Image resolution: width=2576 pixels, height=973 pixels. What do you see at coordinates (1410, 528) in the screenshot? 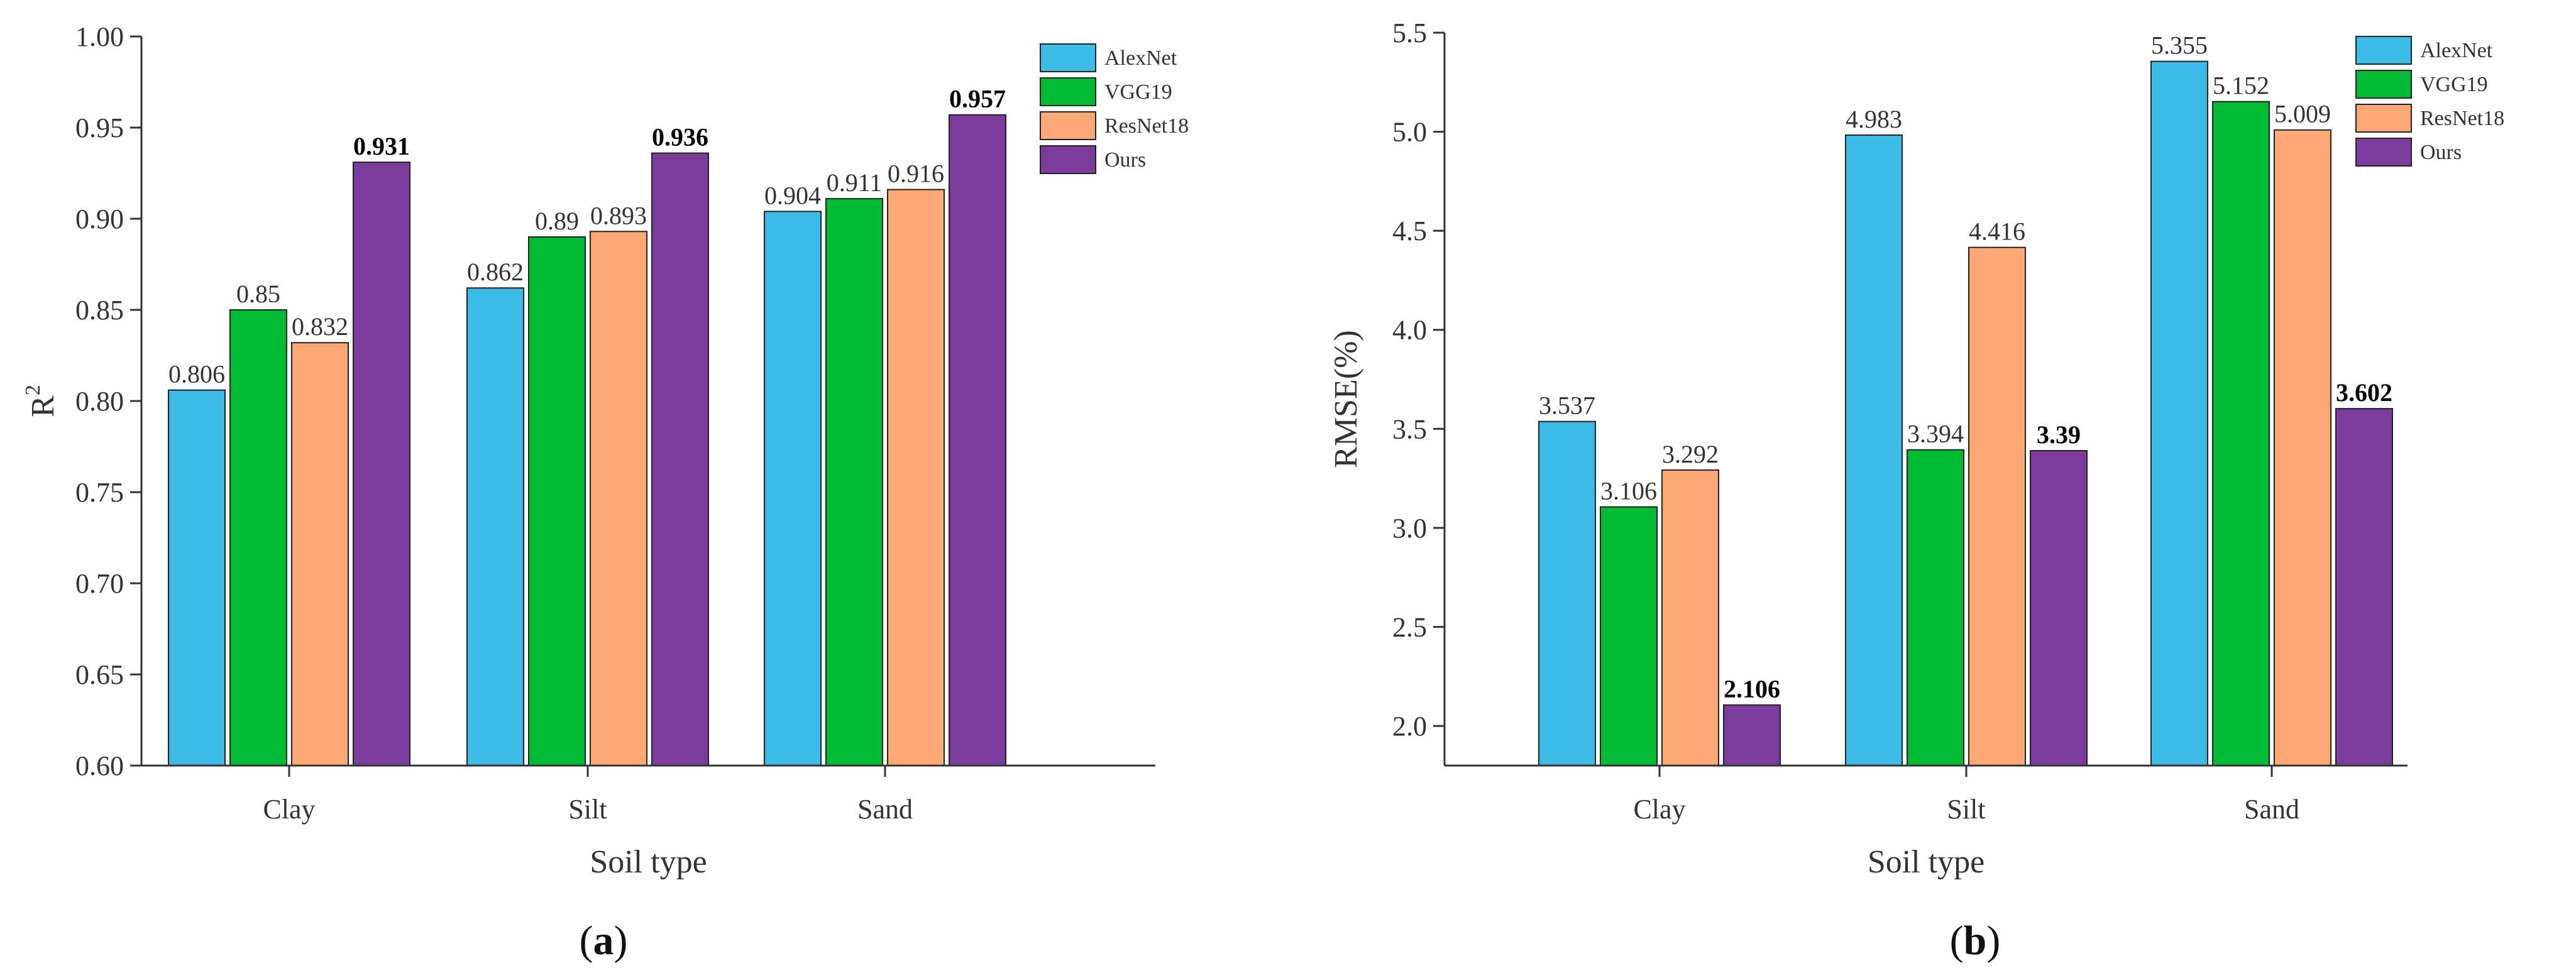
I see `y-tick-label: 3.0` at bounding box center [1410, 528].